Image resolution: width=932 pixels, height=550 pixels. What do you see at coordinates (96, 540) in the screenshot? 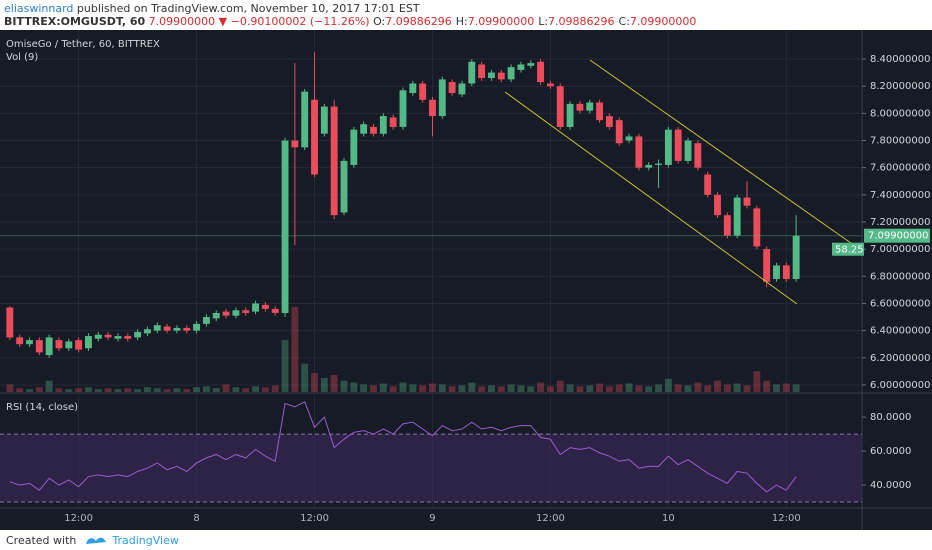
I see `logo` at bounding box center [96, 540].